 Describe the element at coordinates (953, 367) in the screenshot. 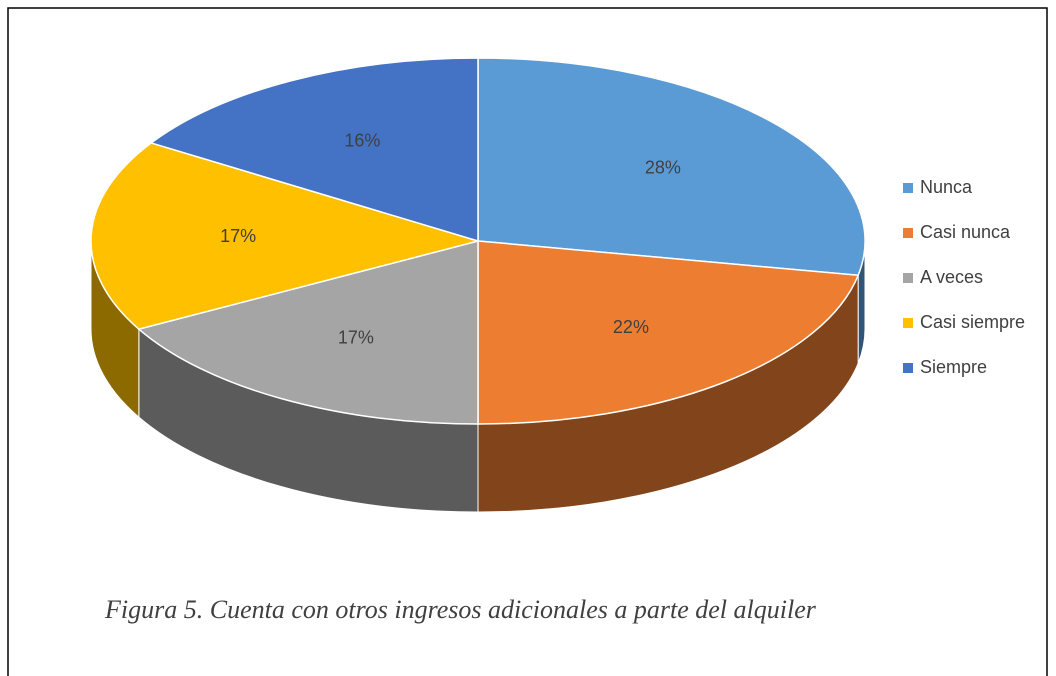

I see `legend-label: Siempre` at that location.